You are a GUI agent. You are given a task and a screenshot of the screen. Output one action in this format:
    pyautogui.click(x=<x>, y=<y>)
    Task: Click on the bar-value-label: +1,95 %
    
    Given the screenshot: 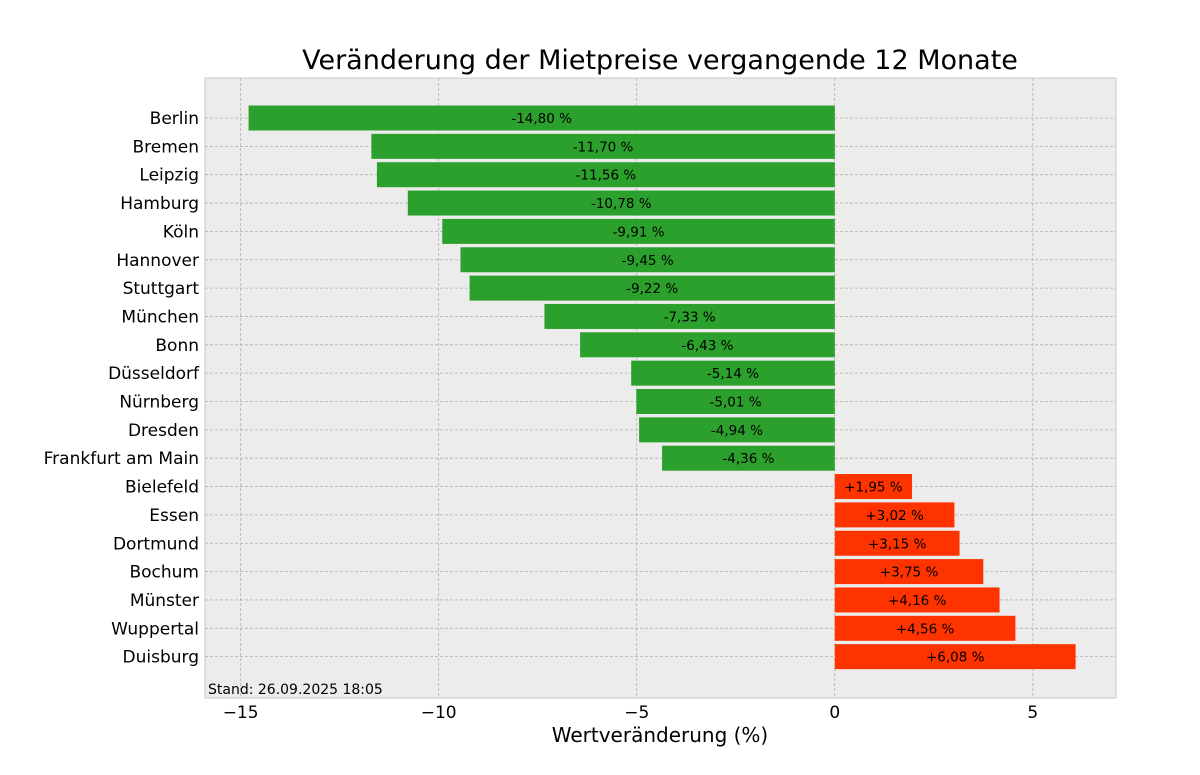 What is the action you would take?
    pyautogui.click(x=873, y=488)
    